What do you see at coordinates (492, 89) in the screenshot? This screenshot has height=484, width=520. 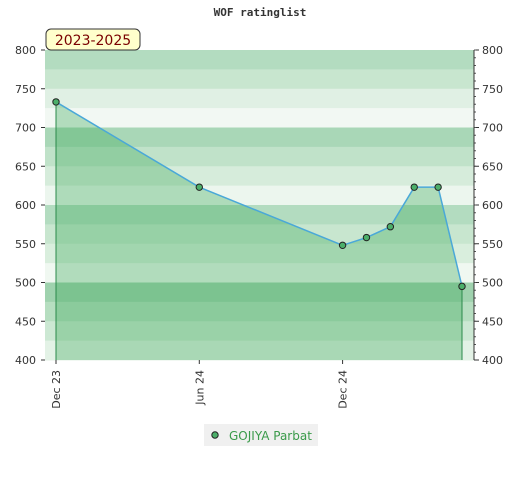 I see `y2-tick-label: 750` at bounding box center [492, 89].